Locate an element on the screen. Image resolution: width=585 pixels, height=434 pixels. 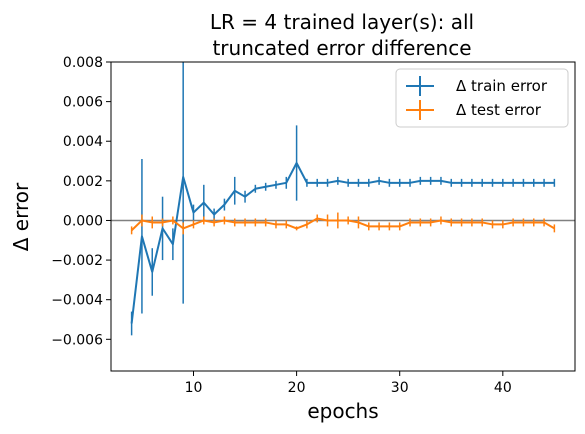
chart-title-line-1: LR = 4 trained layer(s): all is located at coordinates (342, 22).